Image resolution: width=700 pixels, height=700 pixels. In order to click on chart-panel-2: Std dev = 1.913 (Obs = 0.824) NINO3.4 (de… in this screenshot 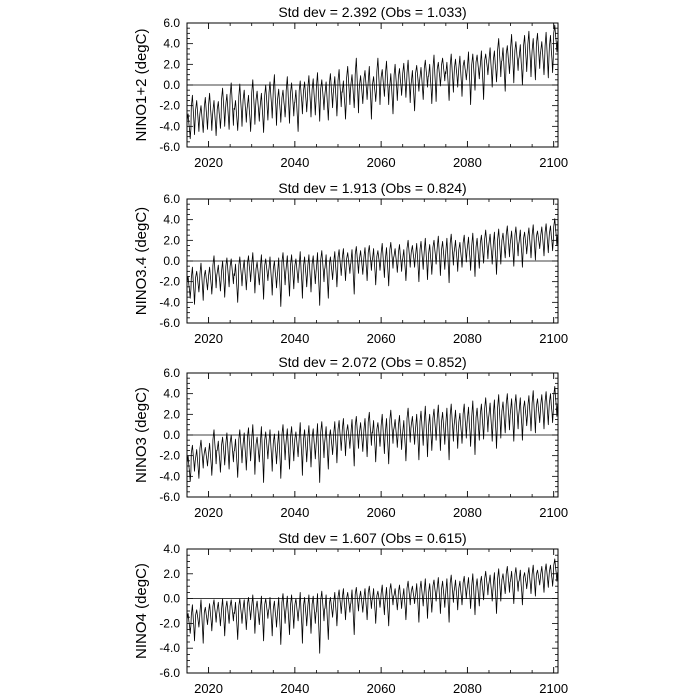, I will do `click(350, 263)`.